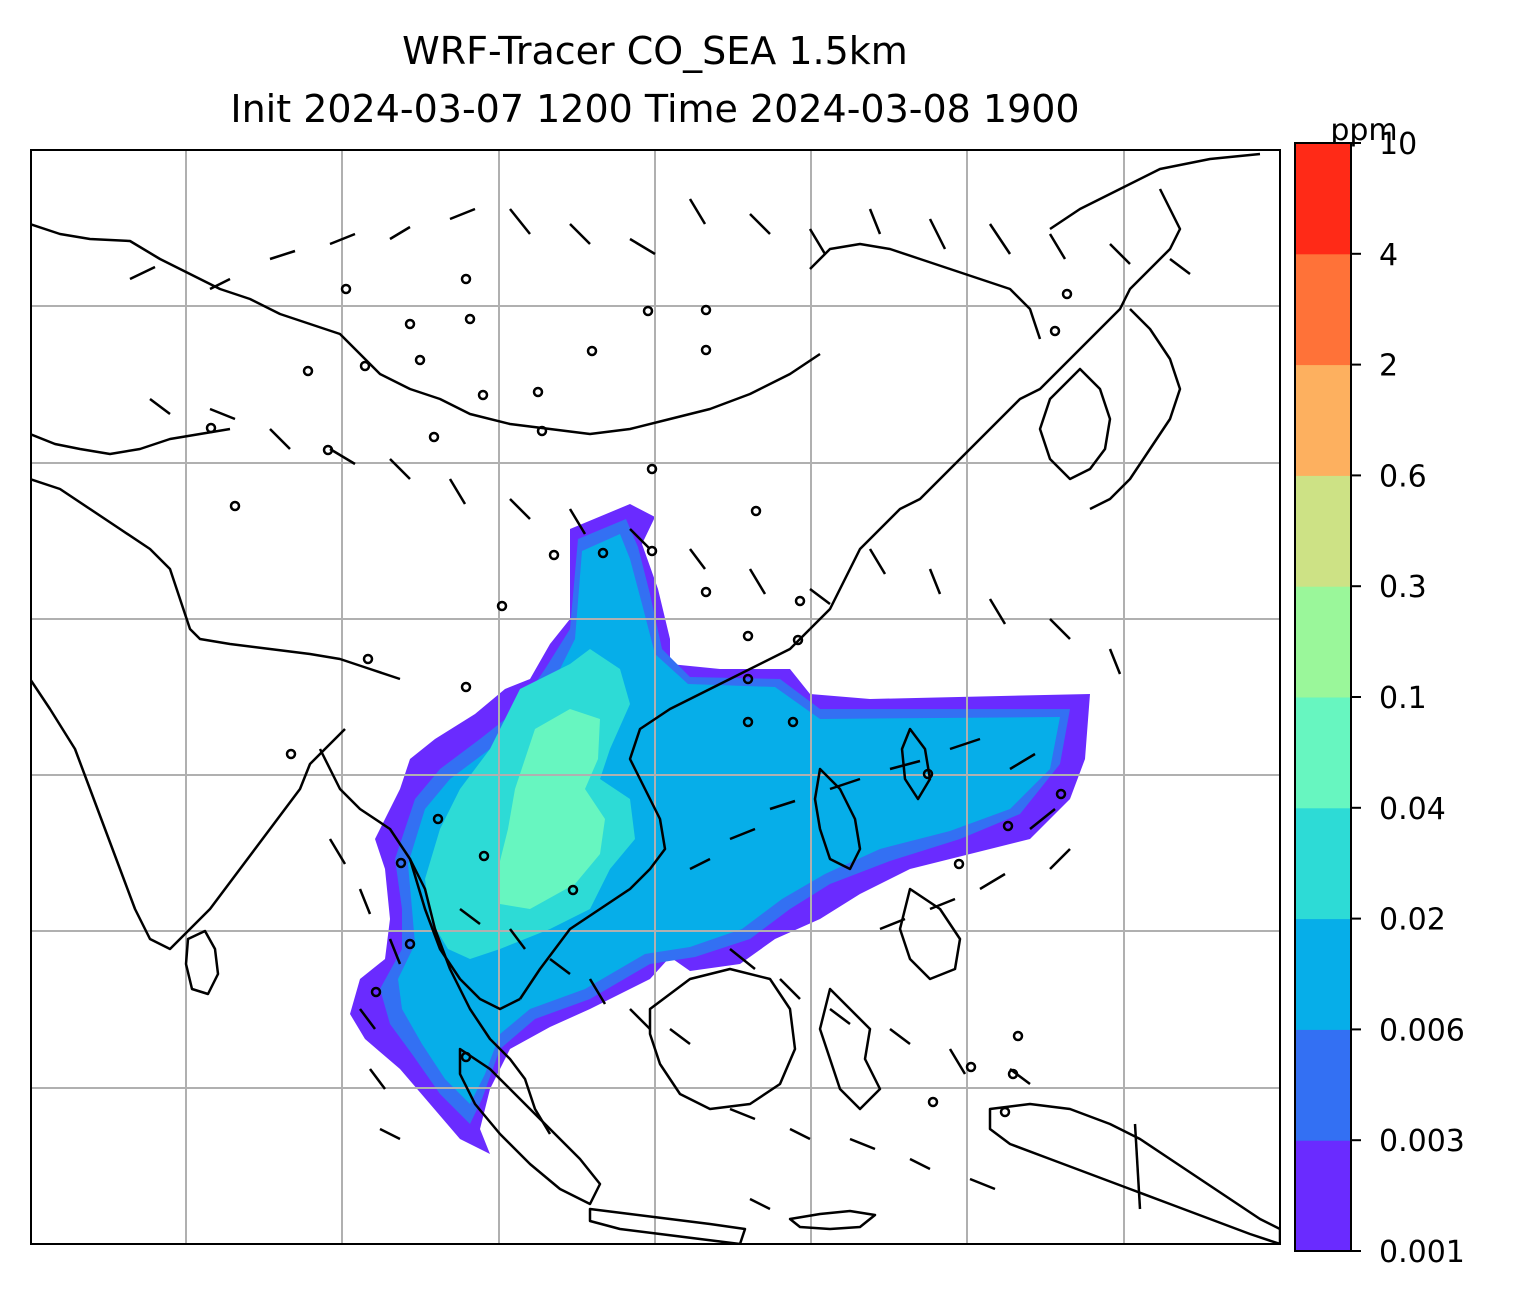 This screenshot has height=1306, width=1528. Describe the element at coordinates (425, 329) in the screenshot. I see `himalaya-border` at that location.